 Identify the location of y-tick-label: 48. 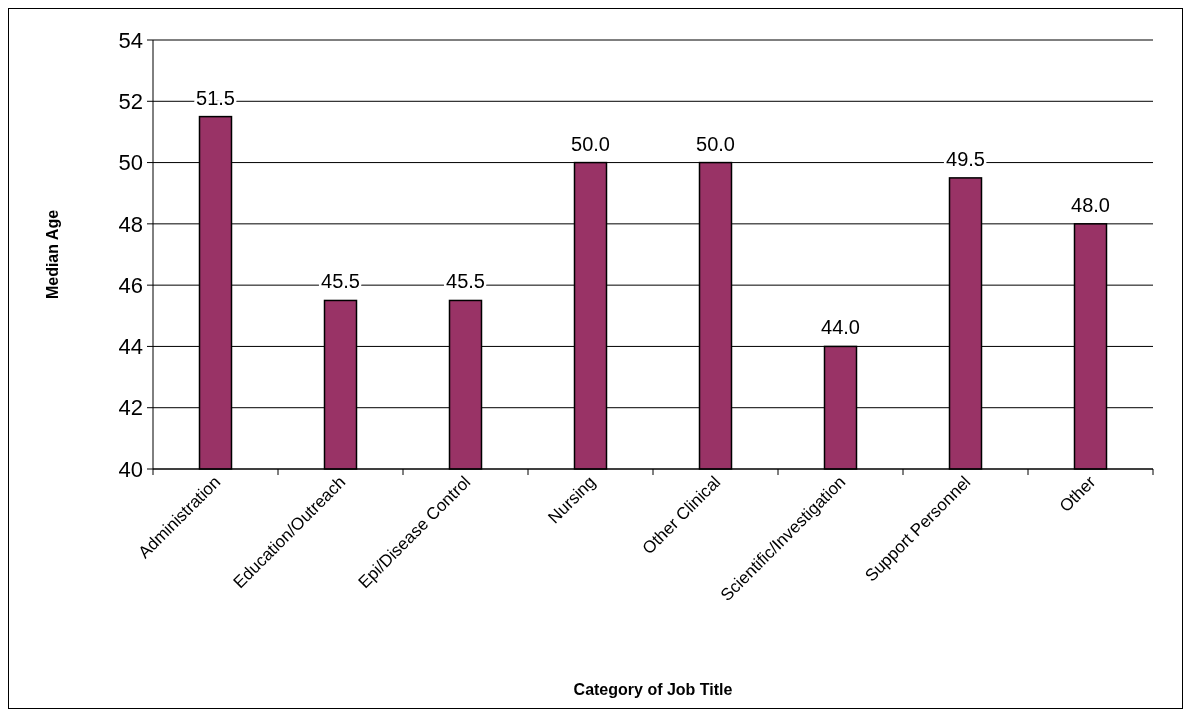
(130, 224).